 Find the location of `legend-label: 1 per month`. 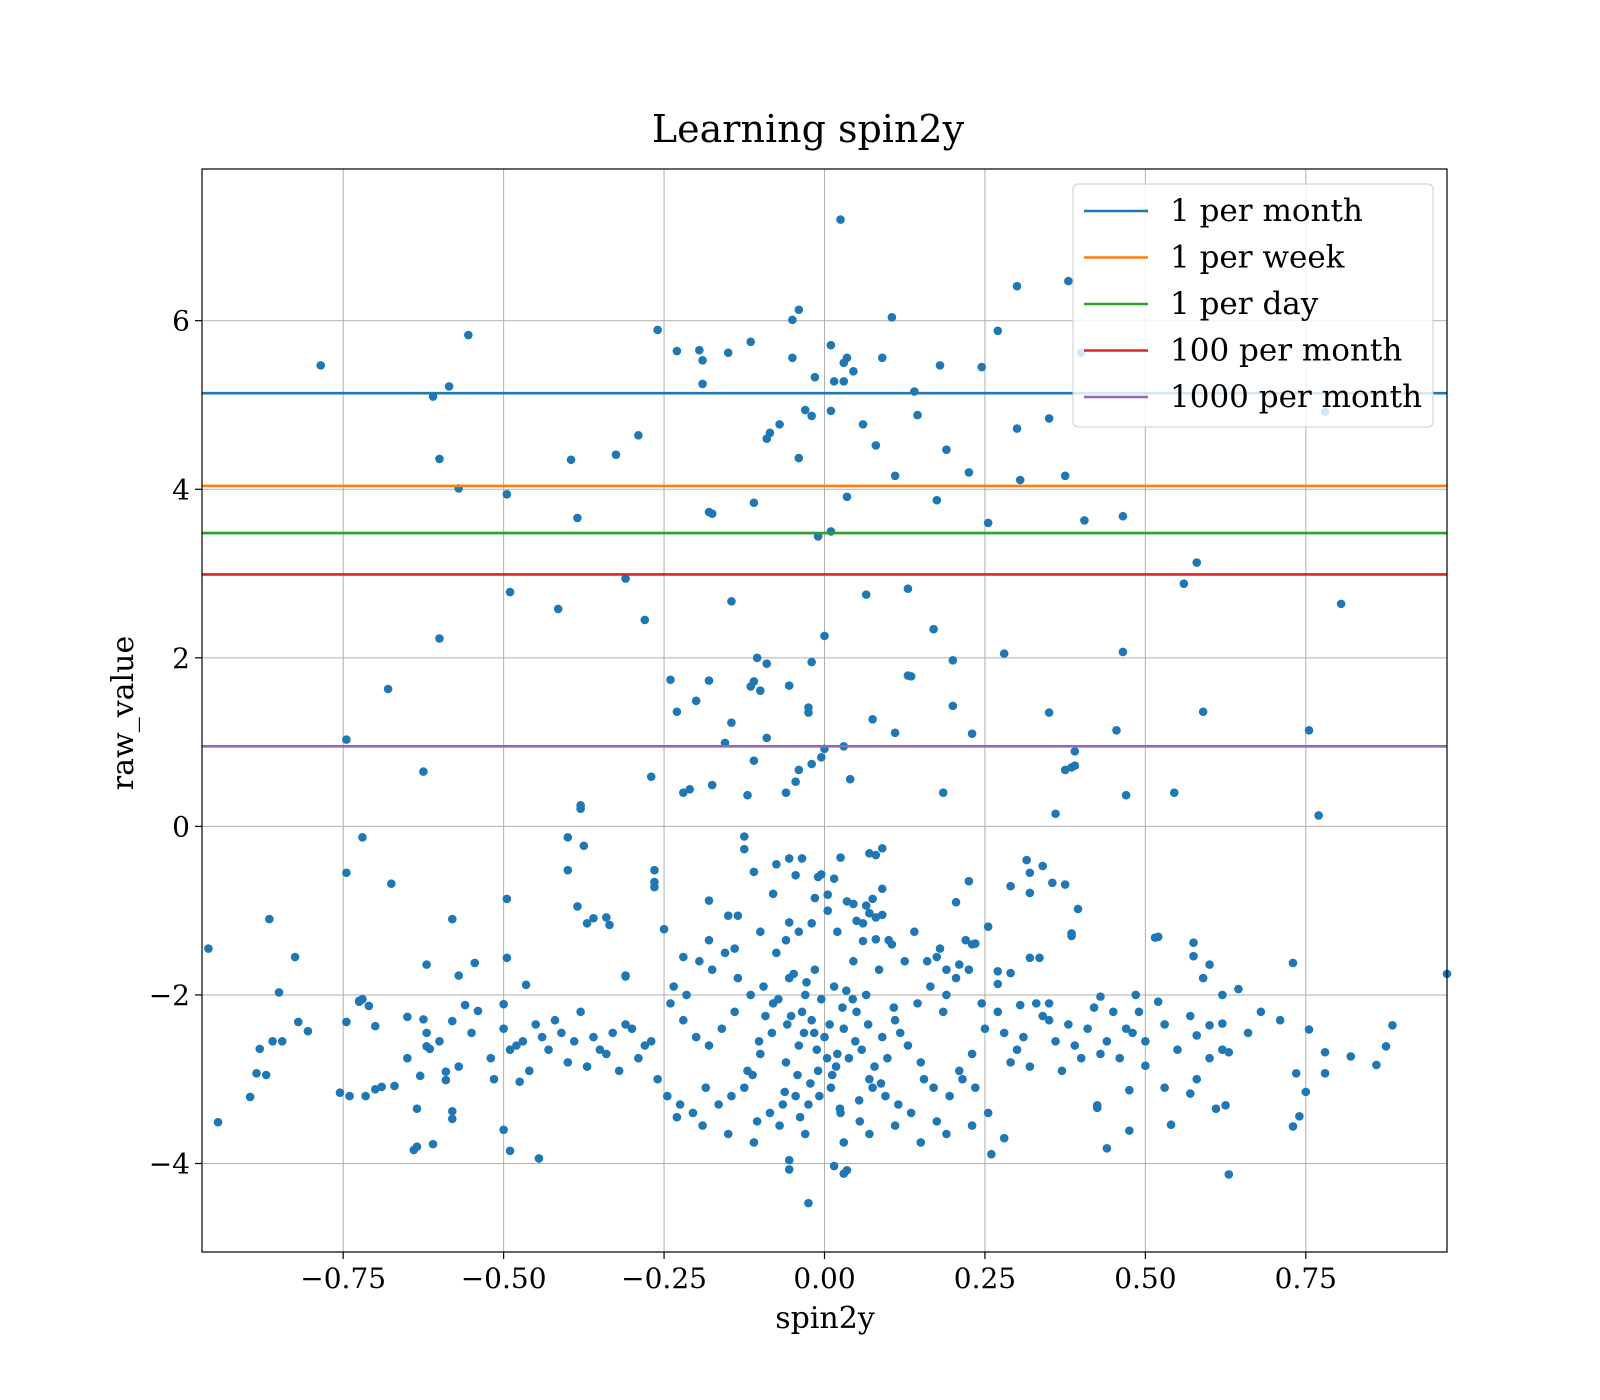

legend-label: 1 per month is located at coordinates (1266, 211).